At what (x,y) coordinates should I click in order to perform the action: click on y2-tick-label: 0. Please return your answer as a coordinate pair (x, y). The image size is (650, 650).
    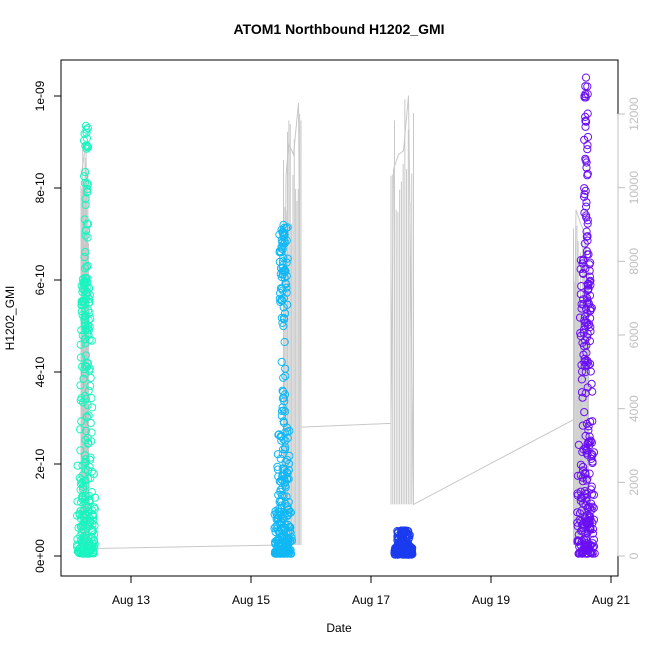
    Looking at the image, I should click on (634, 555).